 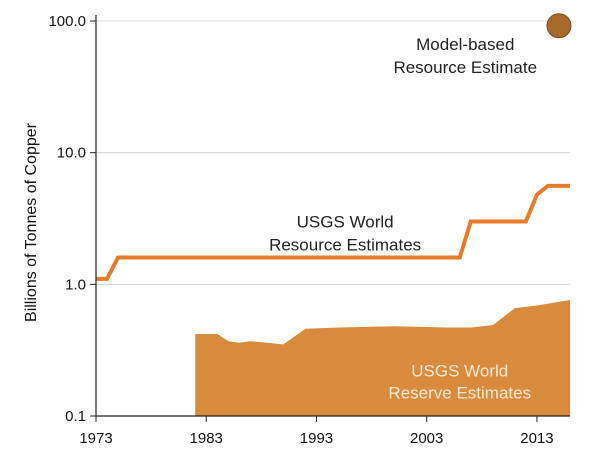 I want to click on model-label-line: Model-based, so click(x=465, y=44).